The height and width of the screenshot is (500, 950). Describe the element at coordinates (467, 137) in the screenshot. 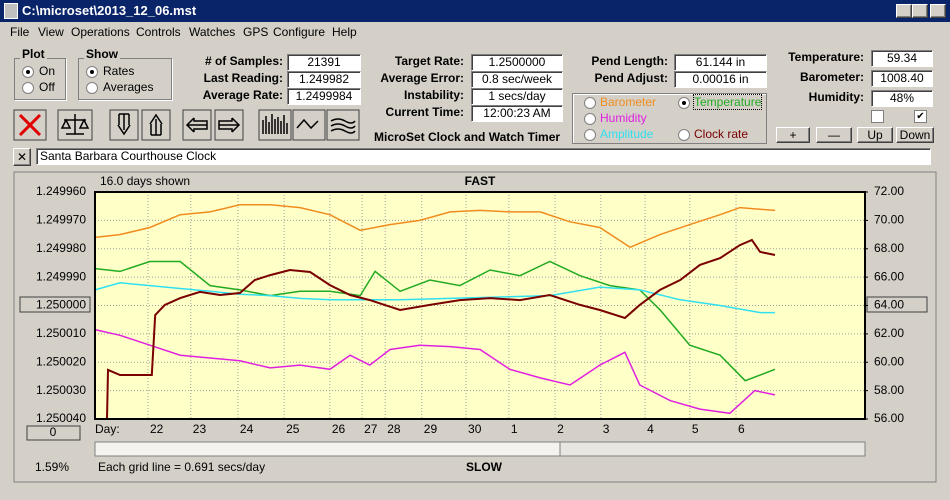

I see `app-name: MicroSet Clock and Watch Timer` at that location.